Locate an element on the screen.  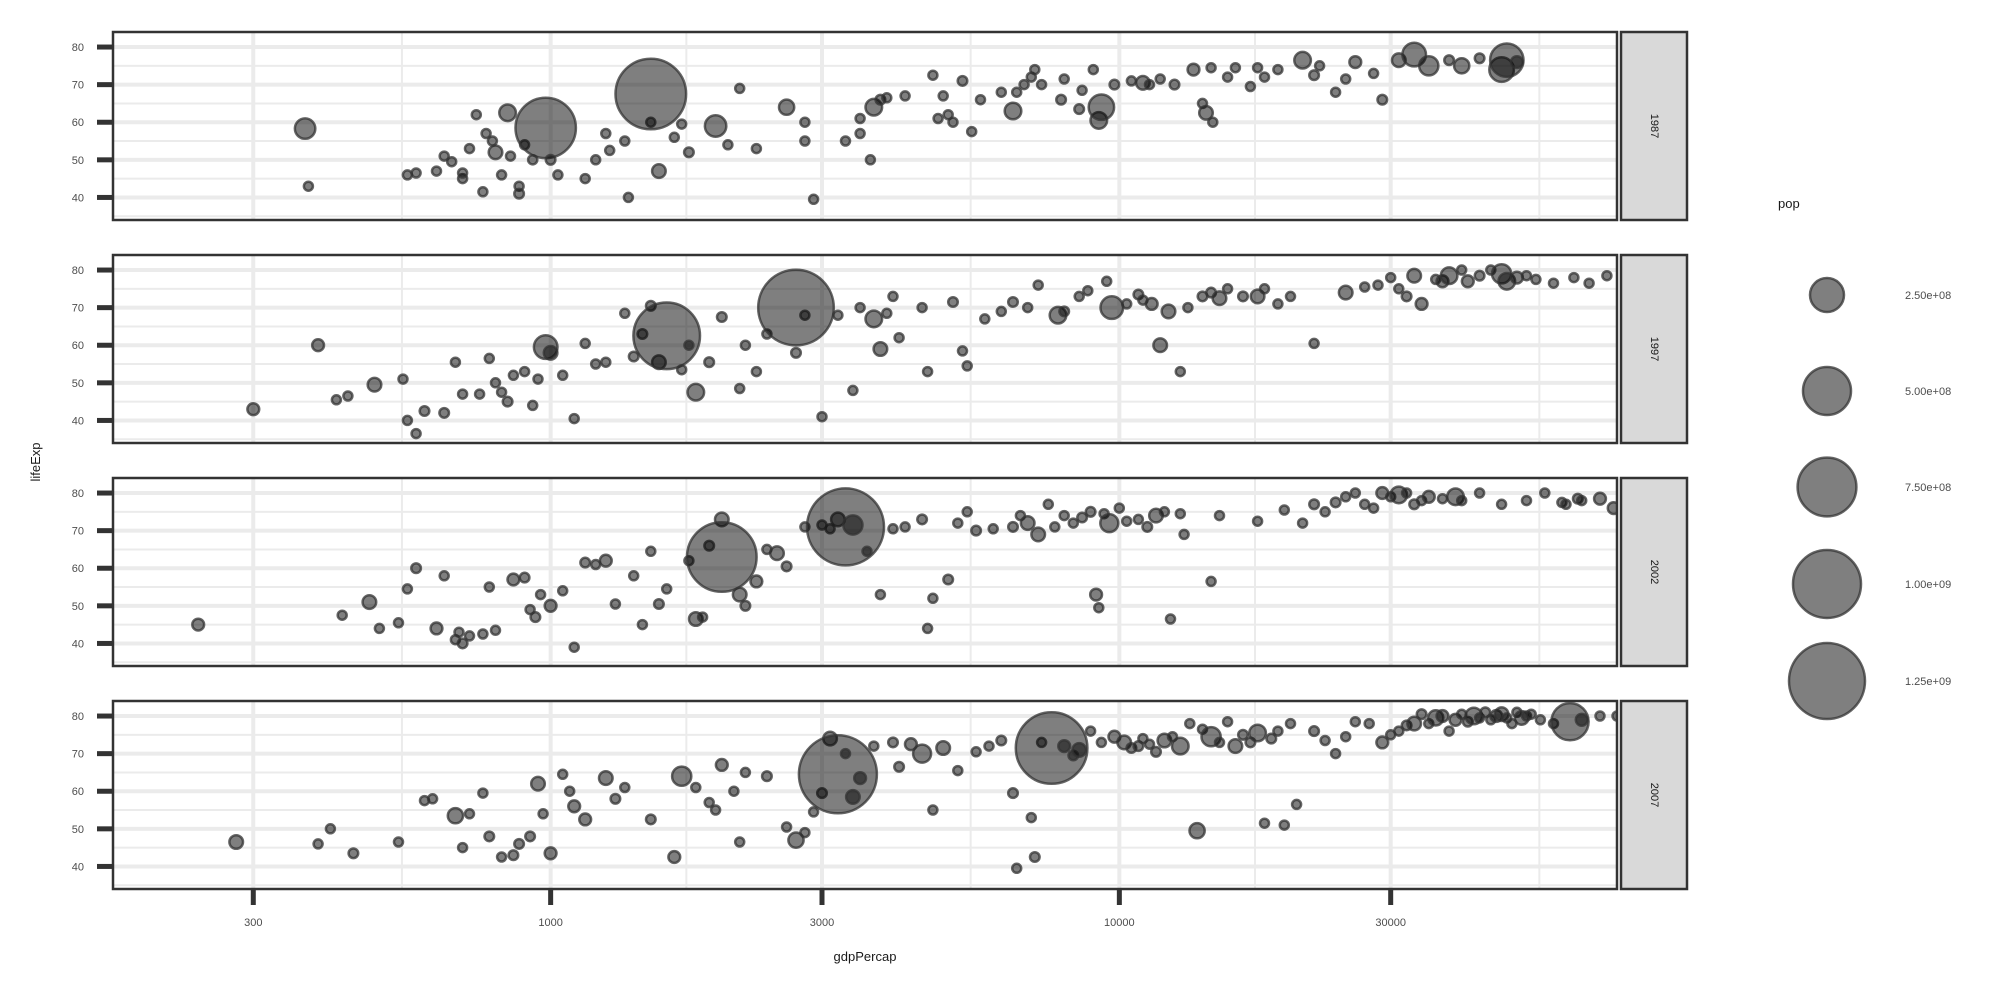
series-points is located at coordinates (904, 569).